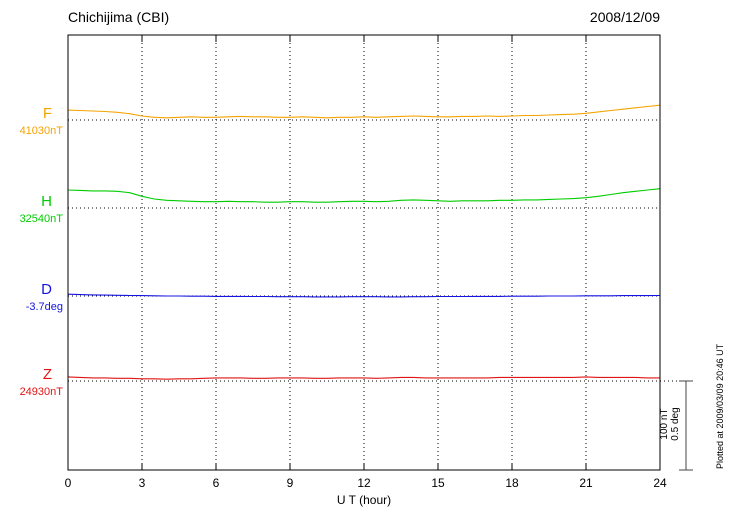  Describe the element at coordinates (625, 17) in the screenshot. I see `date-label: 2008/12/09` at that location.